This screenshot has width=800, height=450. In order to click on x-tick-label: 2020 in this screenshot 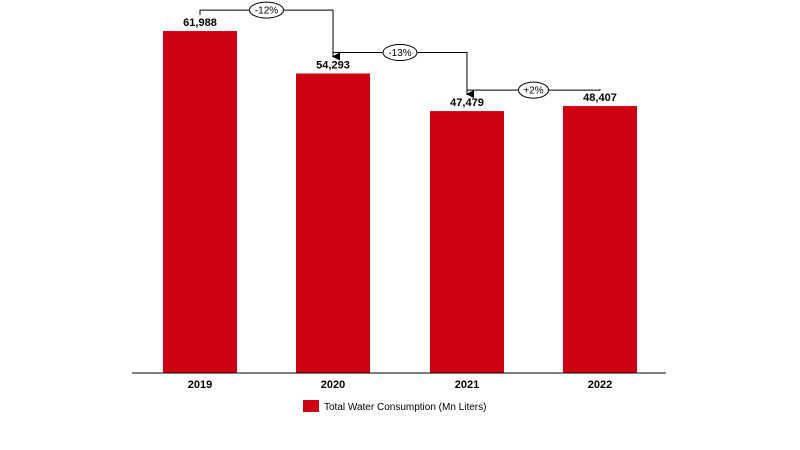, I will do `click(333, 385)`.